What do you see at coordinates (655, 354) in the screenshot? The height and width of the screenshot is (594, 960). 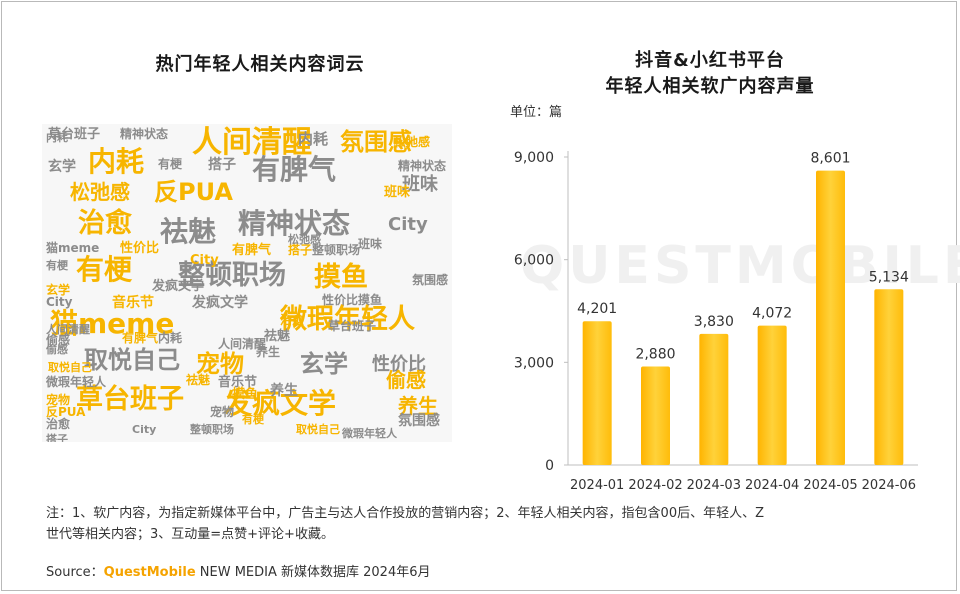 I see `bar-value-label: 2,880` at bounding box center [655, 354].